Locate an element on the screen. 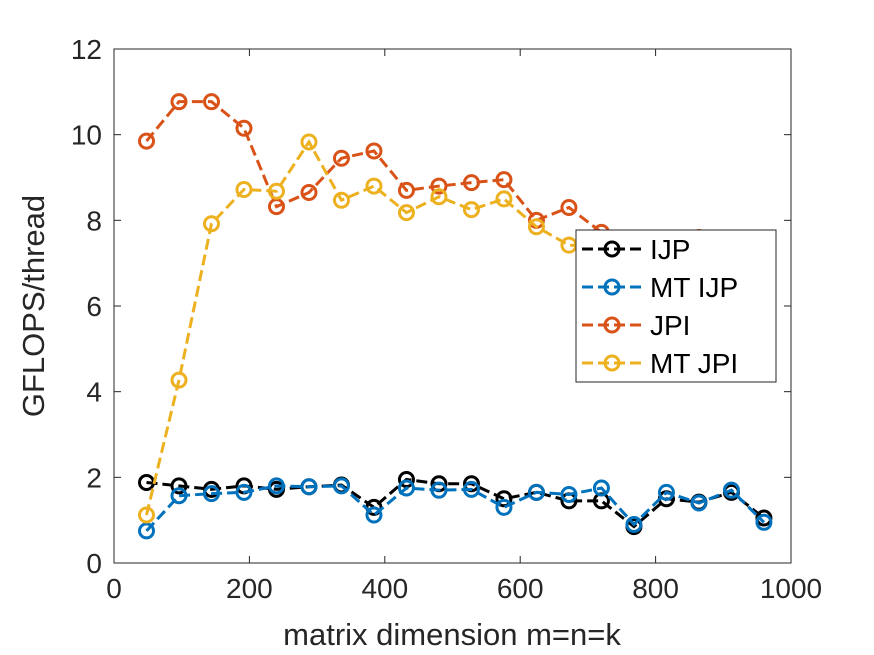  legend-item-mt-ijp: MT IJP is located at coordinates (660, 287).